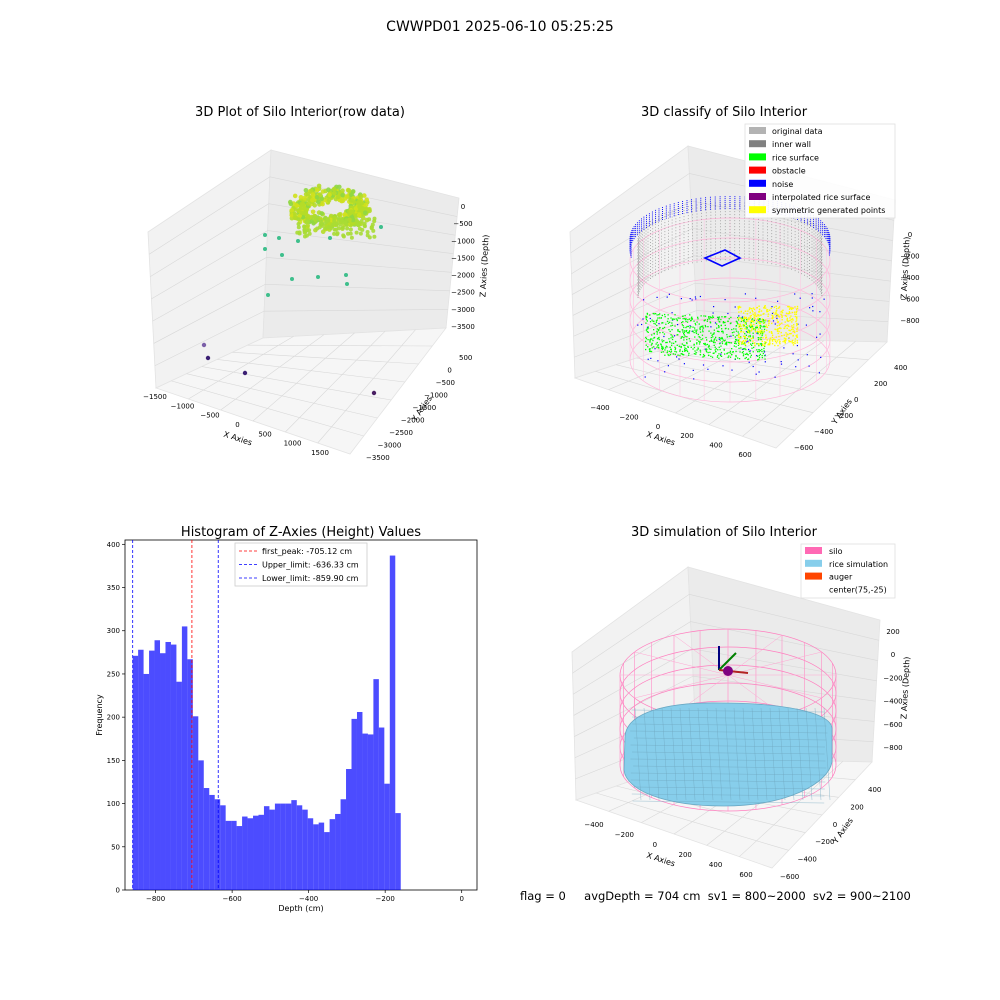 This screenshot has height=1000, width=1000. Describe the element at coordinates (310, 565) in the screenshot. I see `legend-label: Upper_limit: -636.33 cm` at that location.